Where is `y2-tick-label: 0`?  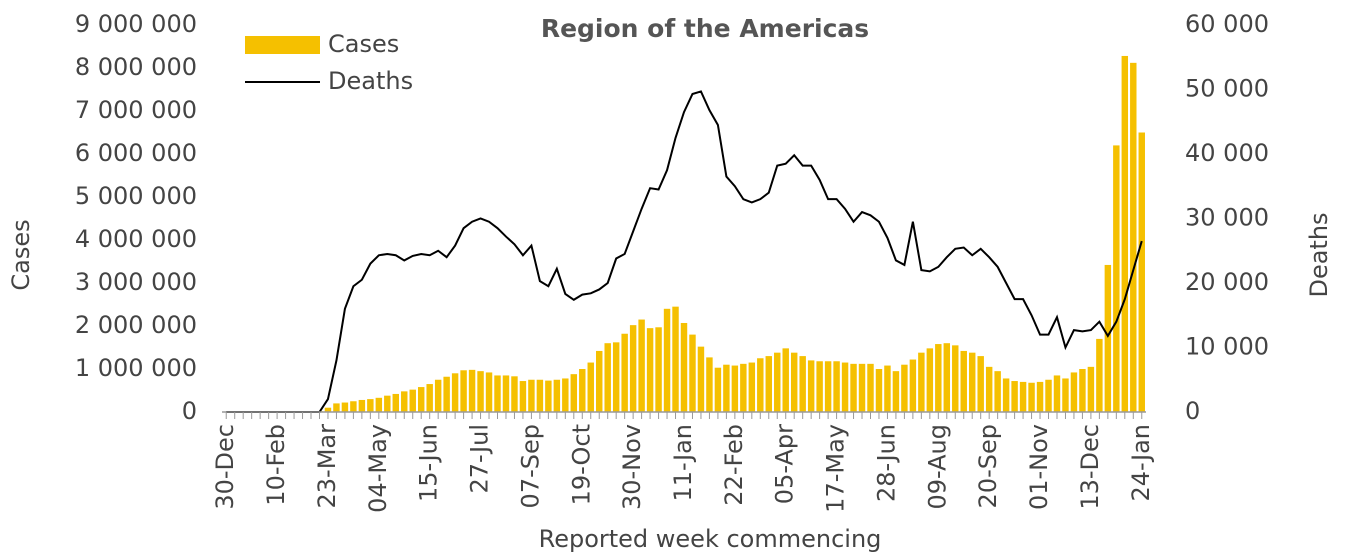
y2-tick-label: 0 is located at coordinates (1192, 411).